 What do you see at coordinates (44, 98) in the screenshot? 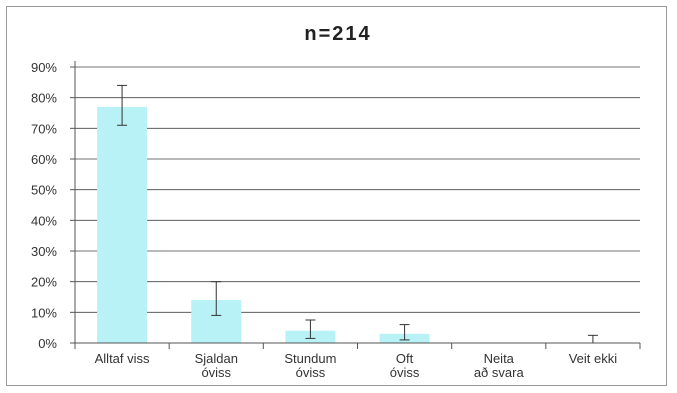
I see `y-tick-label: 80%` at bounding box center [44, 98].